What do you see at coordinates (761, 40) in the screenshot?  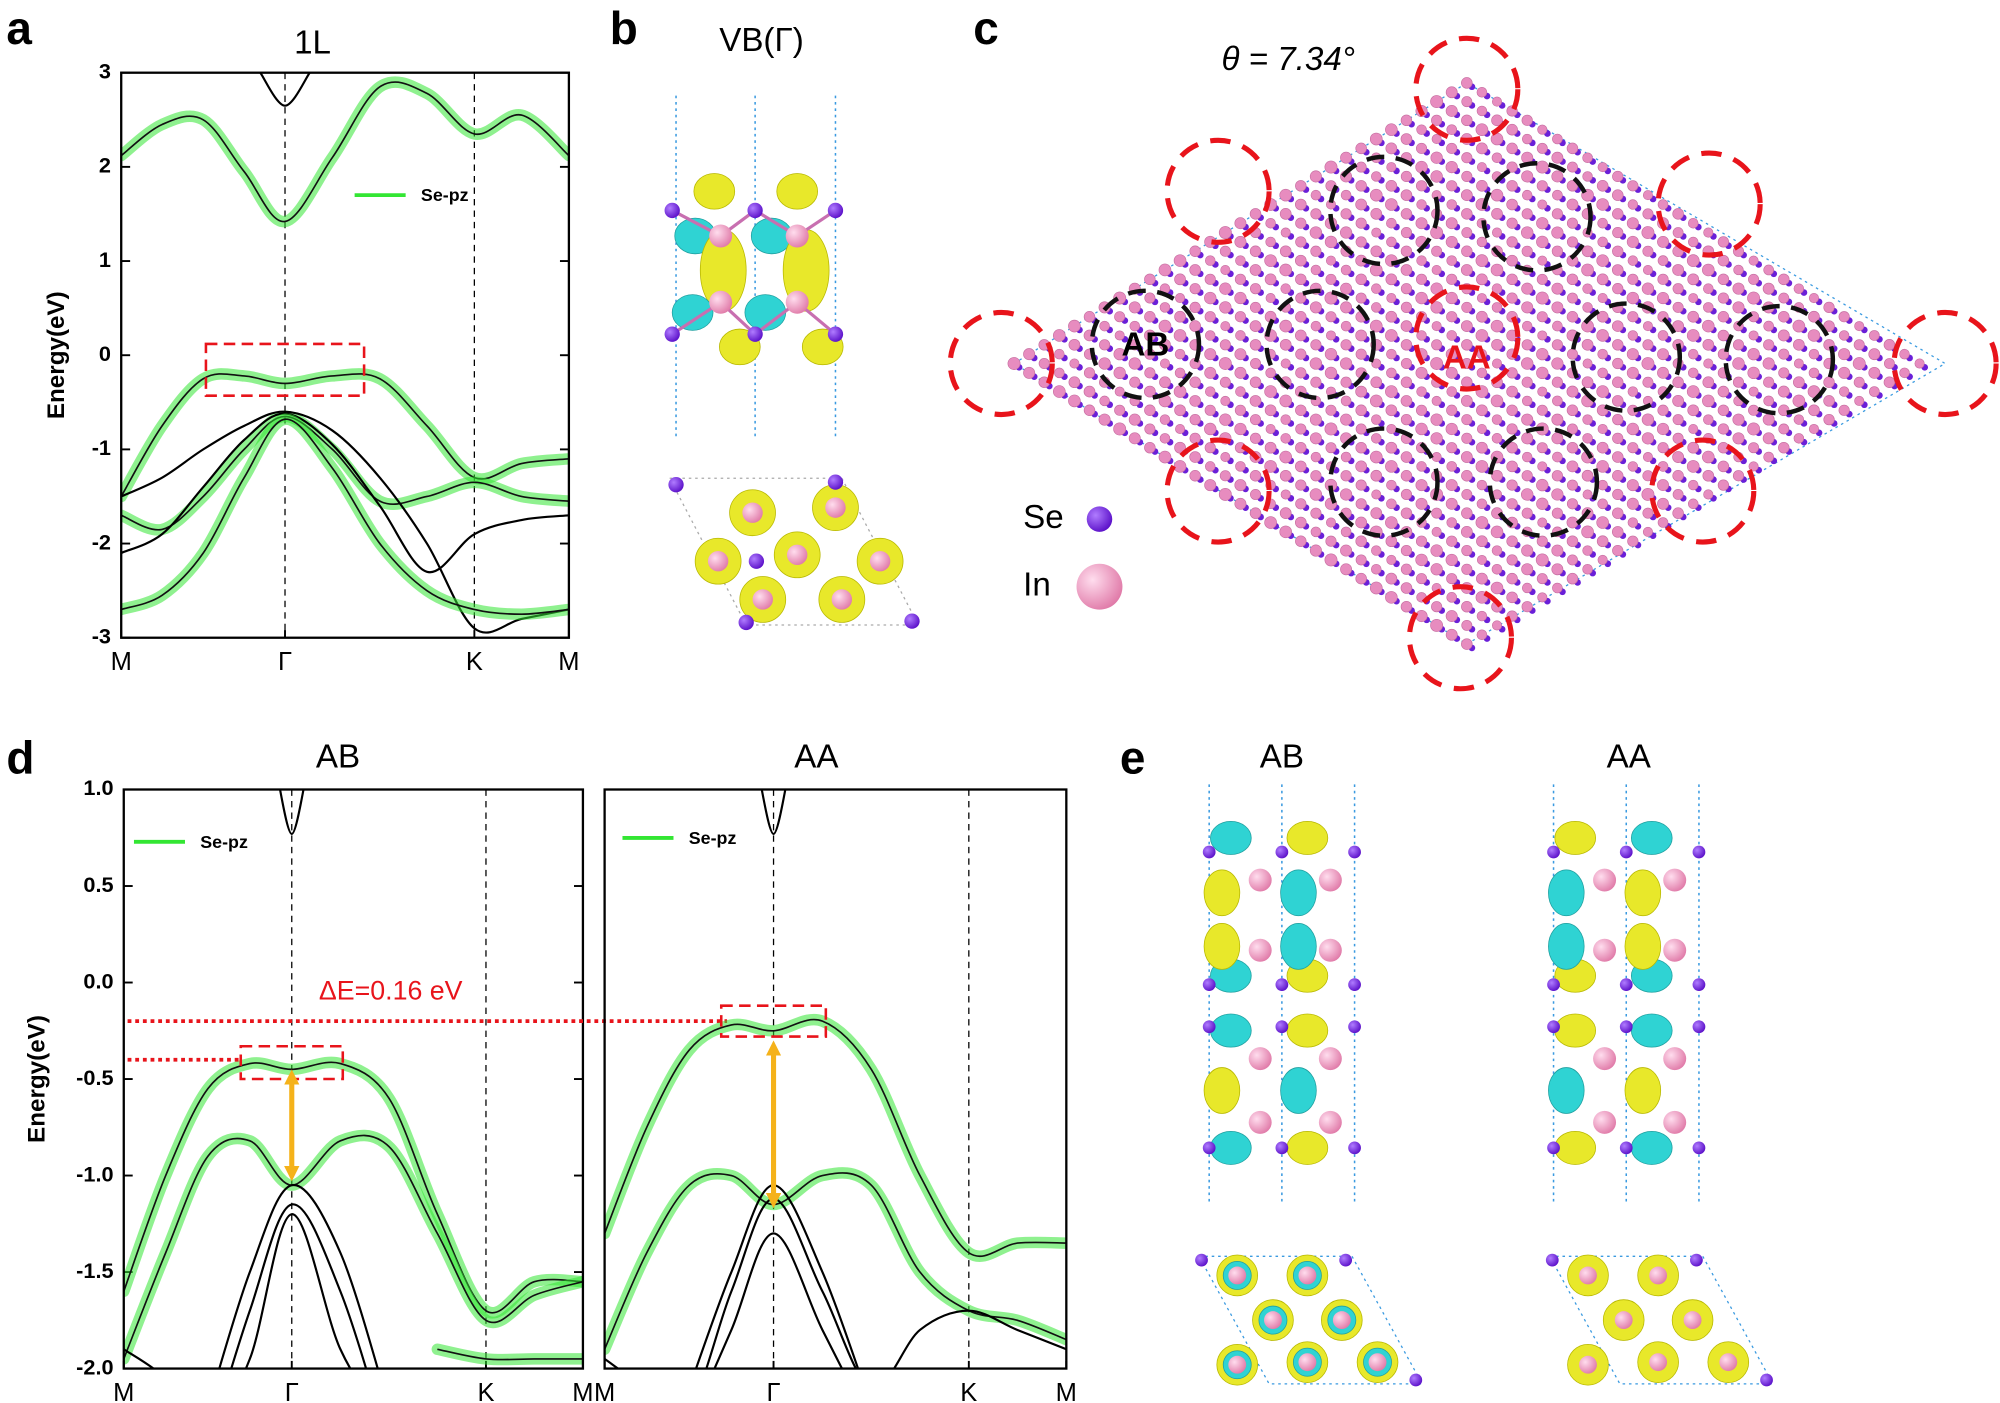 I see `panel-title: VB(Γ)` at bounding box center [761, 40].